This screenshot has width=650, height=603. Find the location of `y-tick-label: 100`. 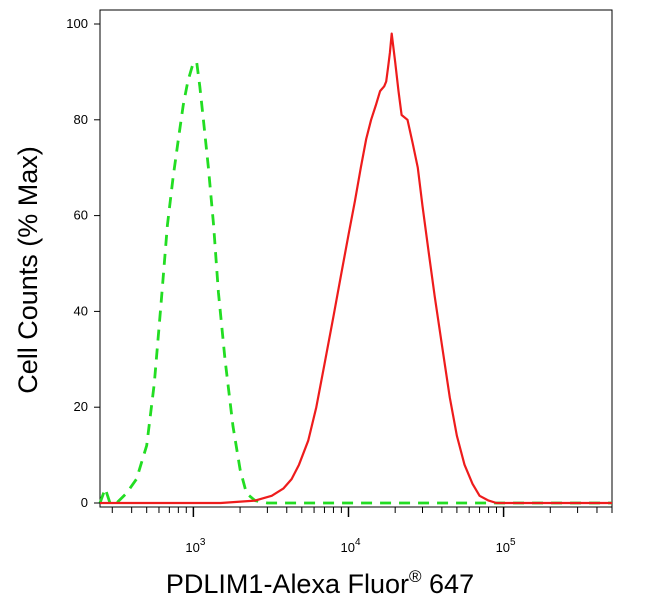

y-tick-label: 100 is located at coordinates (77, 23).